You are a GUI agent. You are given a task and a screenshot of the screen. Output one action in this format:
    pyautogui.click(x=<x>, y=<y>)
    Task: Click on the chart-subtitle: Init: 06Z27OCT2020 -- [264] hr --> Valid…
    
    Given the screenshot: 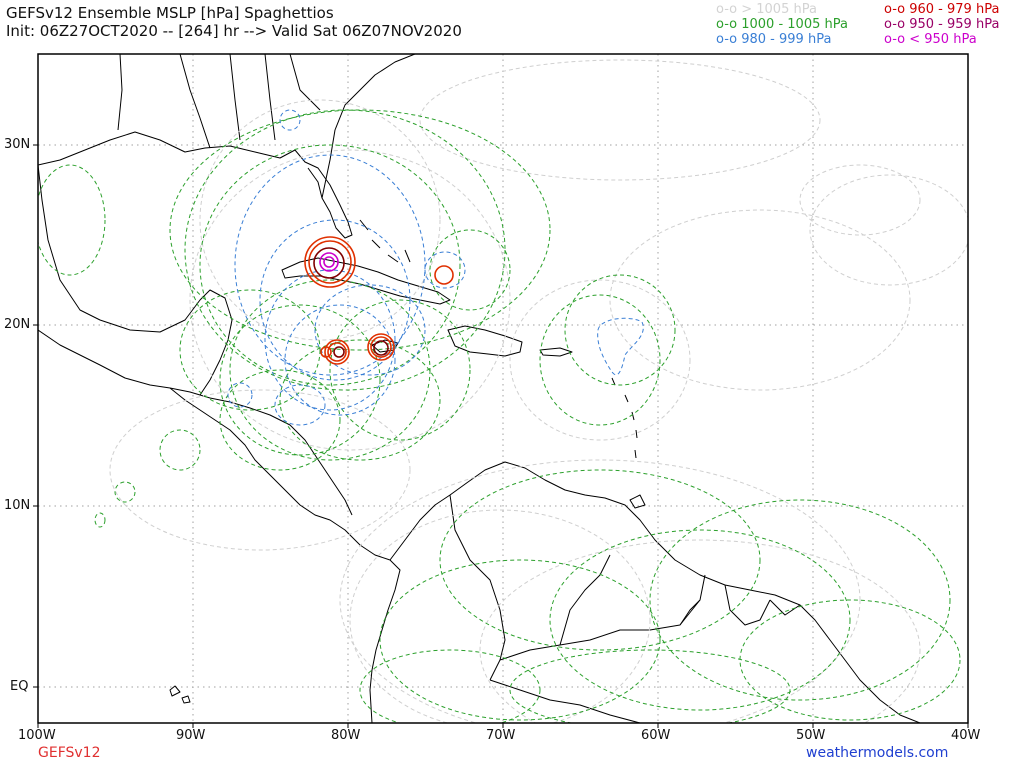 What is the action you would take?
    pyautogui.click(x=234, y=31)
    